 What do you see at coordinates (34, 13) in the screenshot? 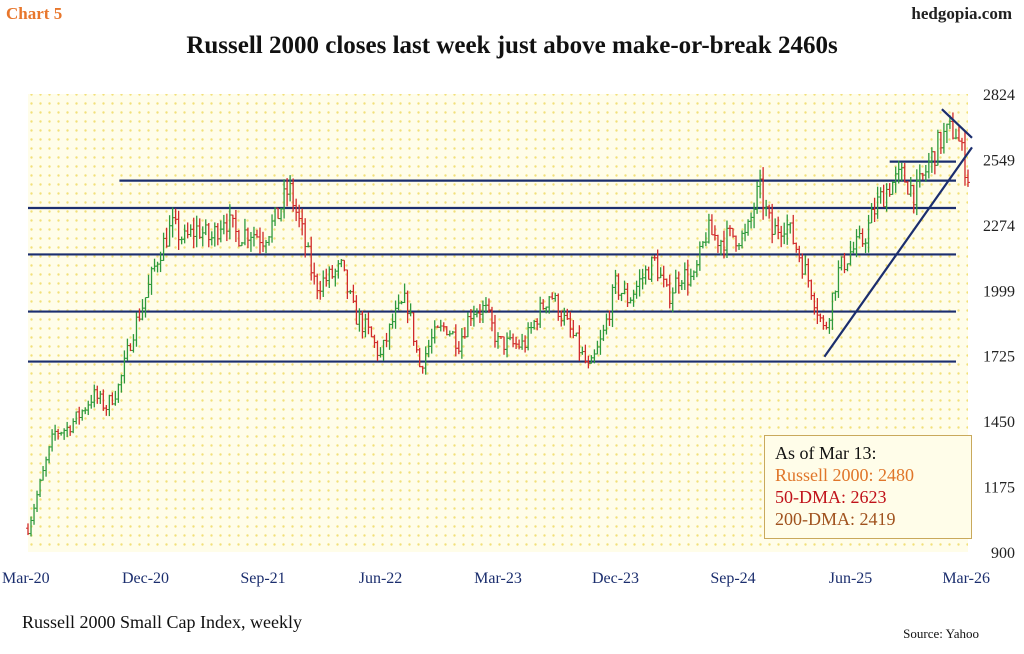
I see `chart-tag: Chart 5` at bounding box center [34, 13].